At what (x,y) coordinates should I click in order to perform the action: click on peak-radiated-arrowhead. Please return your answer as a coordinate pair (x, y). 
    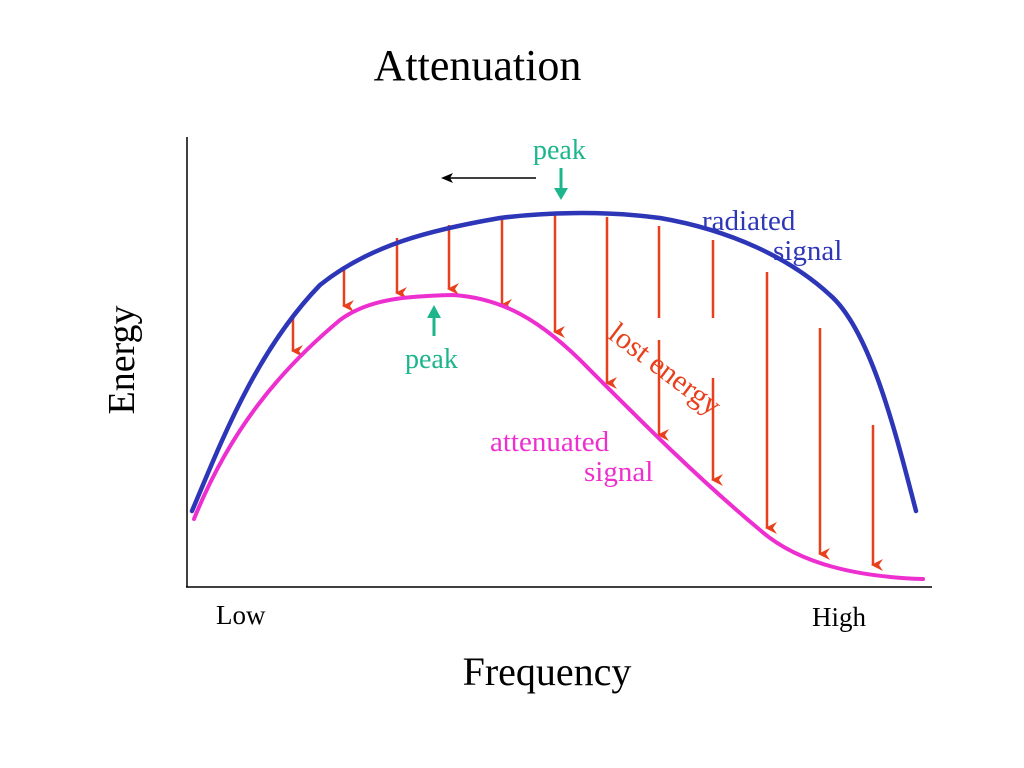
    Looking at the image, I should click on (561, 194).